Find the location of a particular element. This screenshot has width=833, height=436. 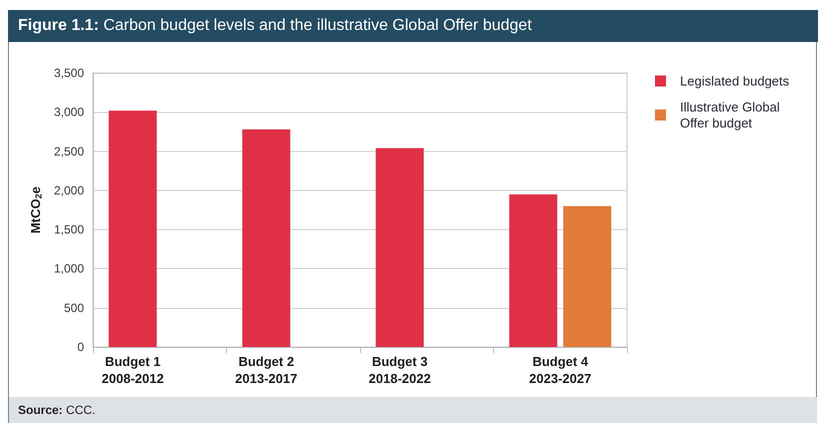

legend-label: Legislated budgets is located at coordinates (735, 81).